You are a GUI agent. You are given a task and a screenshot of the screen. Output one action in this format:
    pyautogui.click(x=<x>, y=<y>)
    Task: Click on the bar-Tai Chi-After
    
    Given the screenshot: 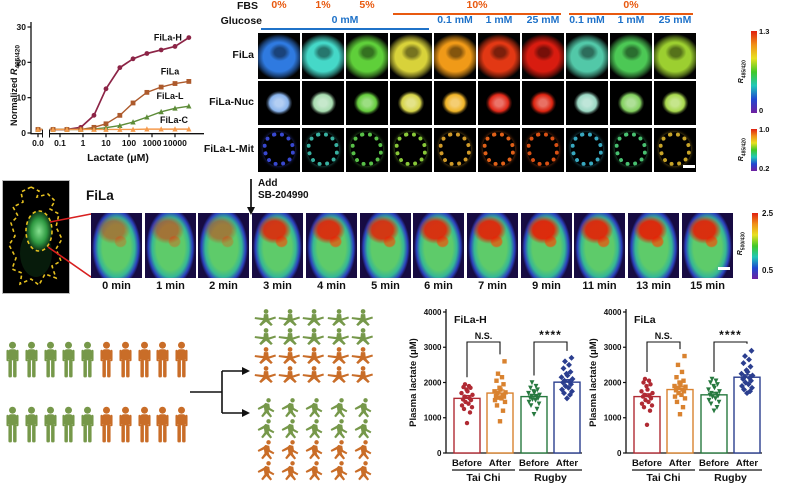 What is the action you would take?
    pyautogui.click(x=680, y=421)
    